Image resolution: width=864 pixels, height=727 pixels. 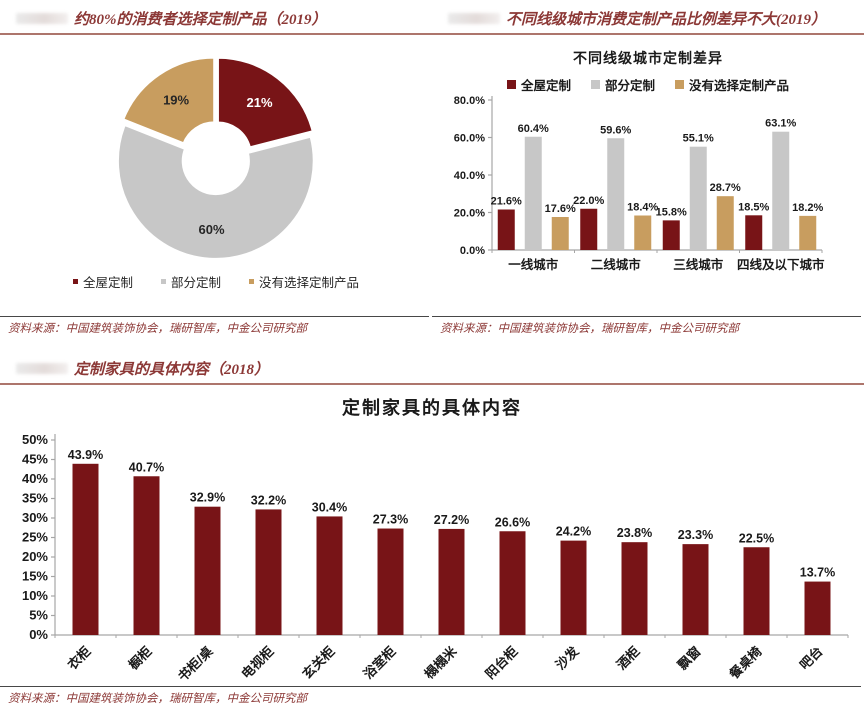 I want to click on category-label: 飘窗, so click(x=689, y=658).